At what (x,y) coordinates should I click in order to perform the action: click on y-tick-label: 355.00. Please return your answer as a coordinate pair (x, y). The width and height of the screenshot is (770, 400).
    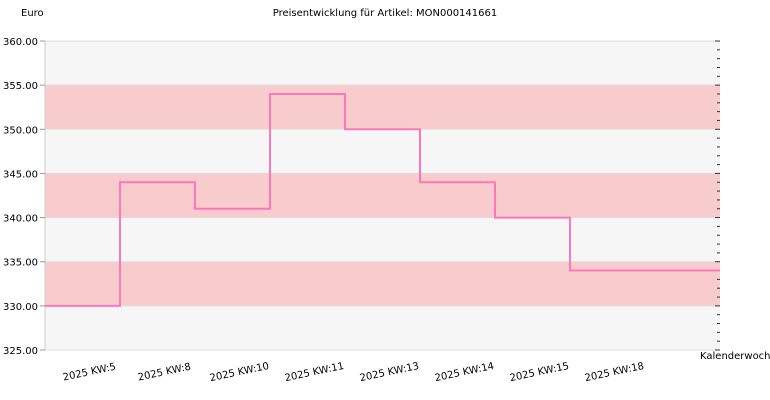
    Looking at the image, I should click on (20, 86).